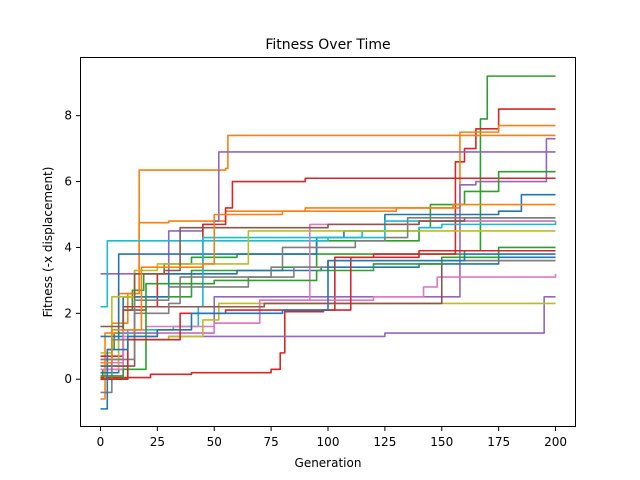 The width and height of the screenshot is (640, 480). I want to click on x-tick-label: 25, so click(157, 442).